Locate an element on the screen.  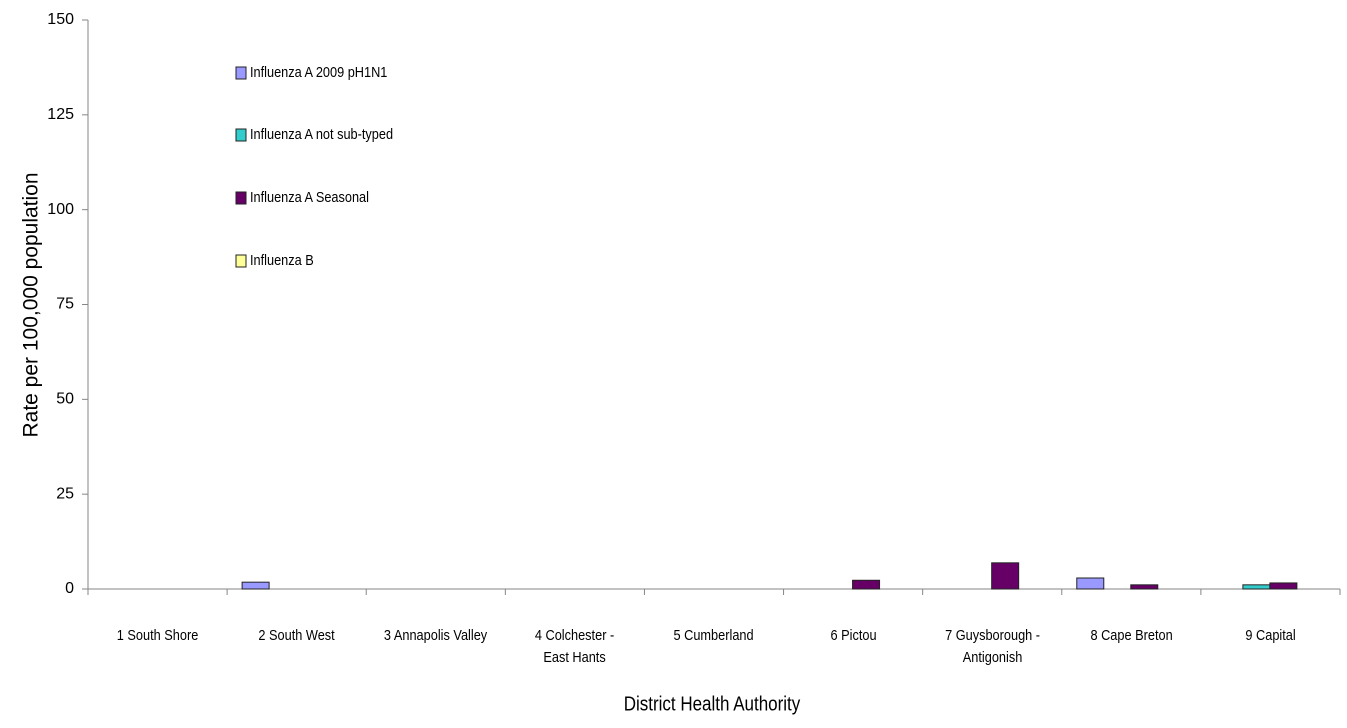
legend-label: Influenza A not sub-typed is located at coordinates (321, 133).